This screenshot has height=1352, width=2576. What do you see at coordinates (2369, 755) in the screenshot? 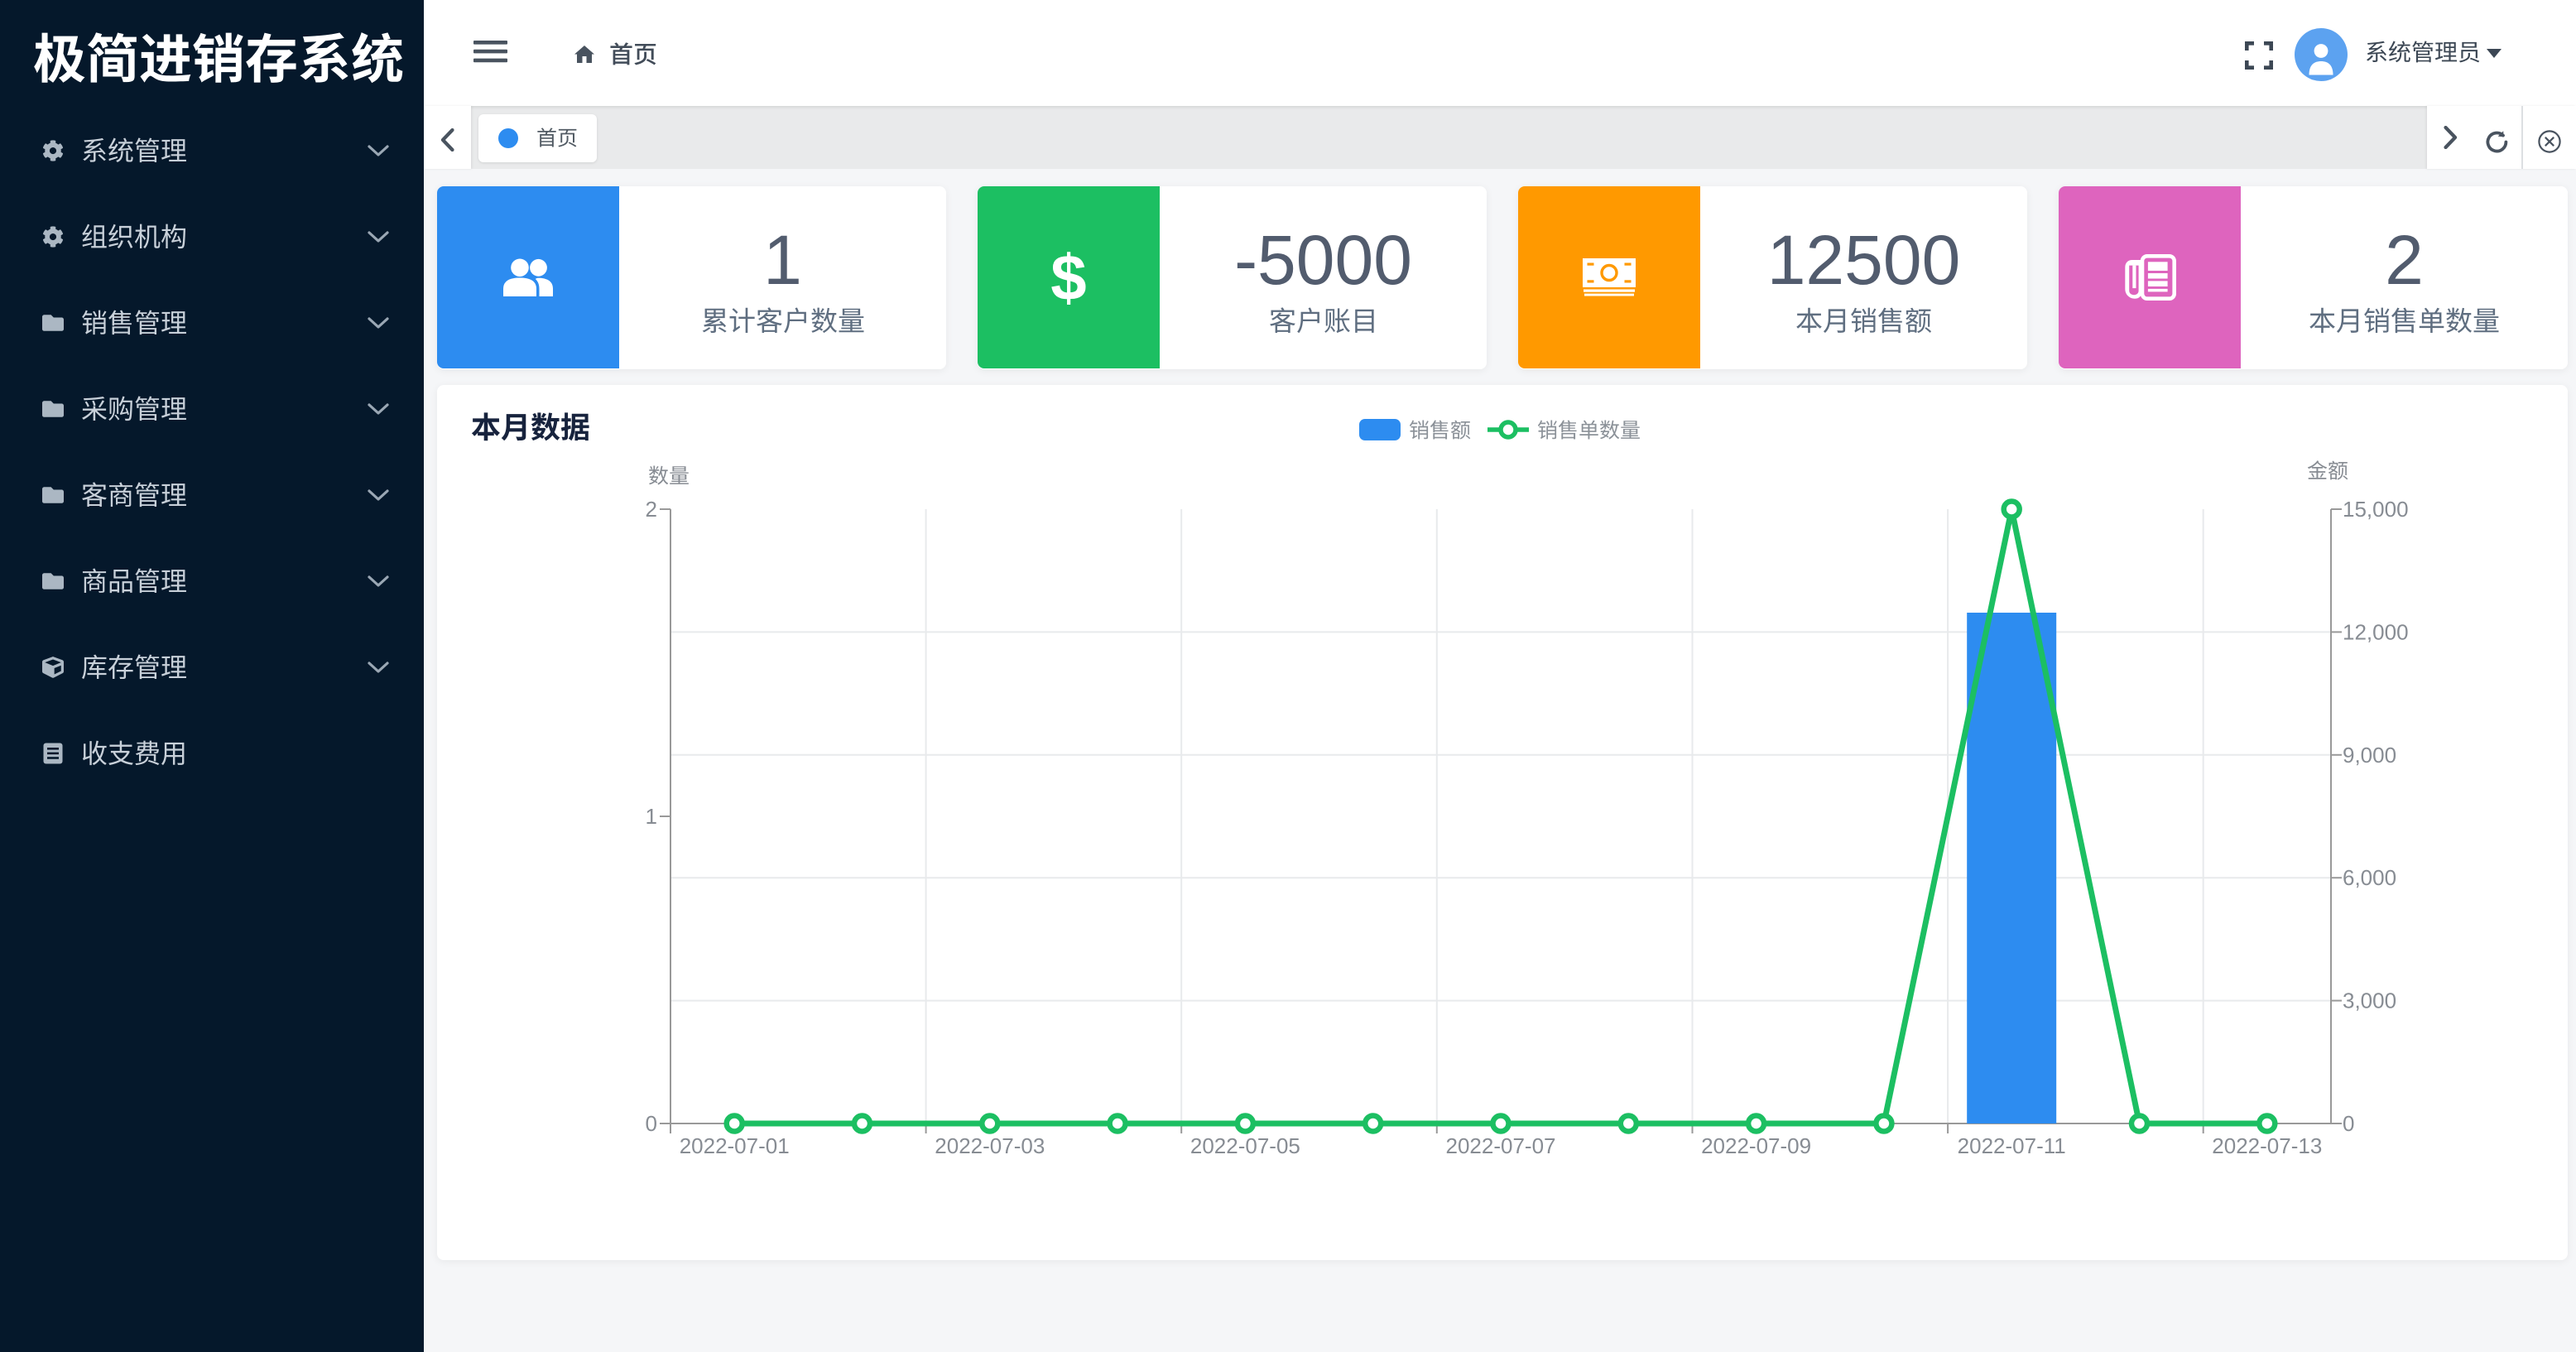
I see `svg-text: 9,000` at bounding box center [2369, 755].